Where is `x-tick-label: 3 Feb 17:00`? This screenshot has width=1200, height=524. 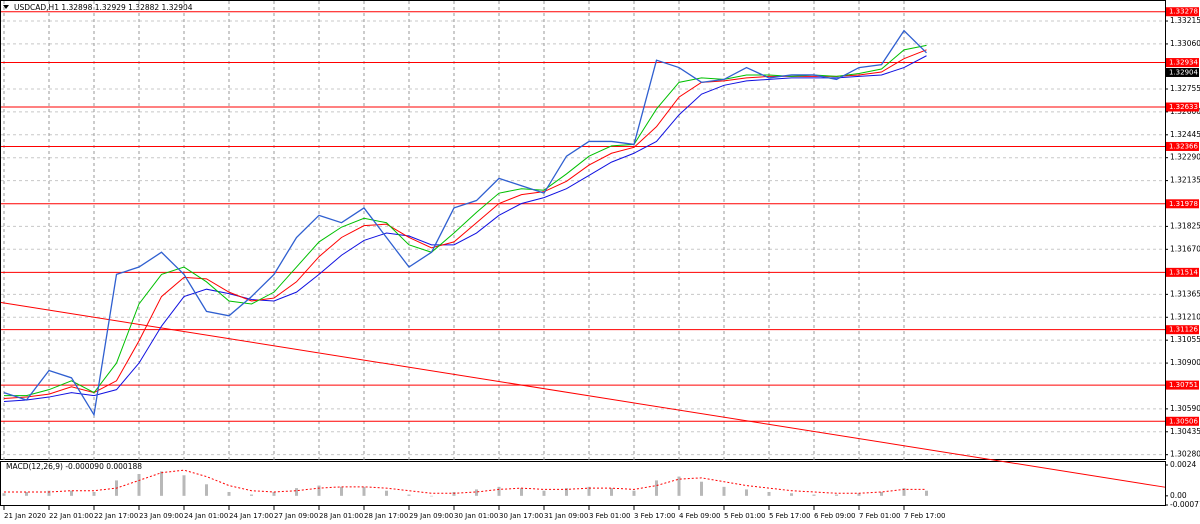 x-tick-label: 3 Feb 17:00 is located at coordinates (654, 516).